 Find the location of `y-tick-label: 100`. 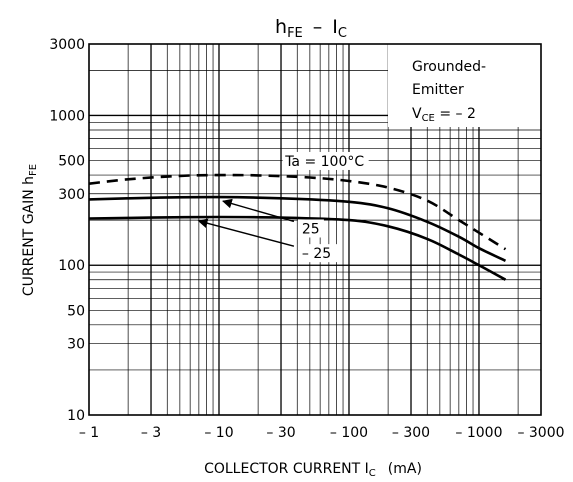

y-tick-label: 100 is located at coordinates (71, 266).